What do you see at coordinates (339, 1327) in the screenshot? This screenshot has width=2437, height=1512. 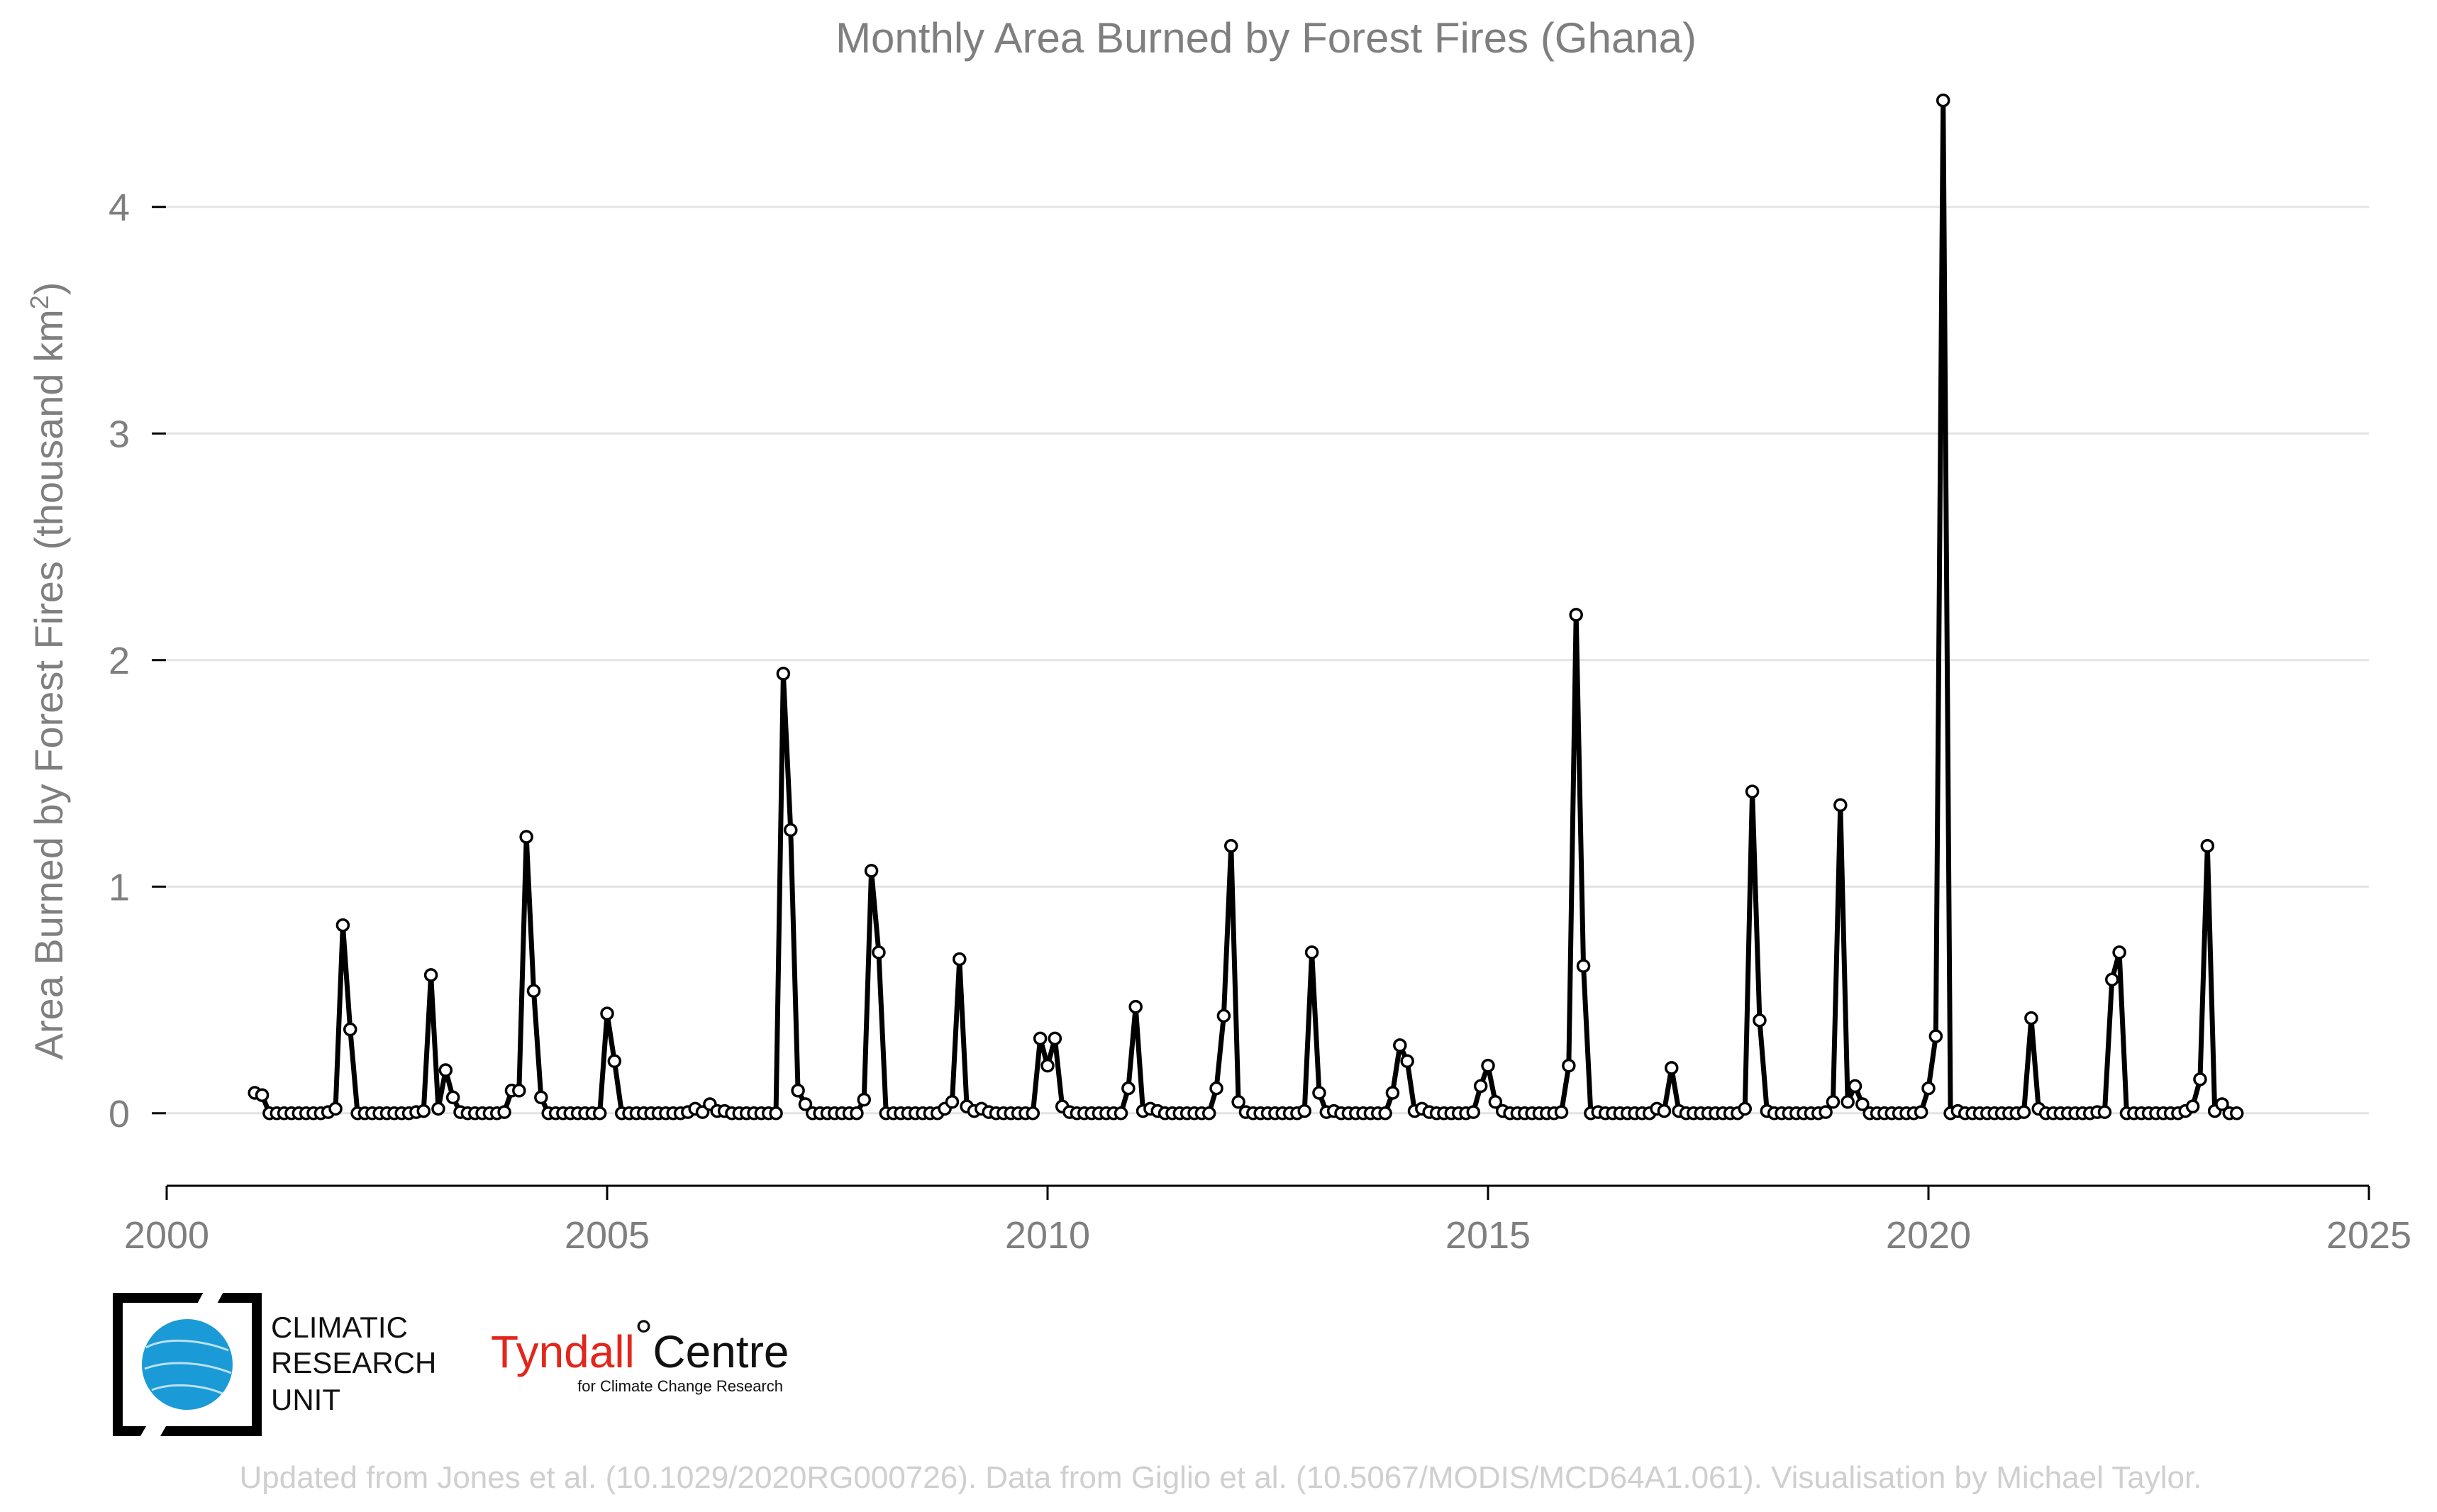 I see `cru-logo-line-1: CLIMATIC` at bounding box center [339, 1327].